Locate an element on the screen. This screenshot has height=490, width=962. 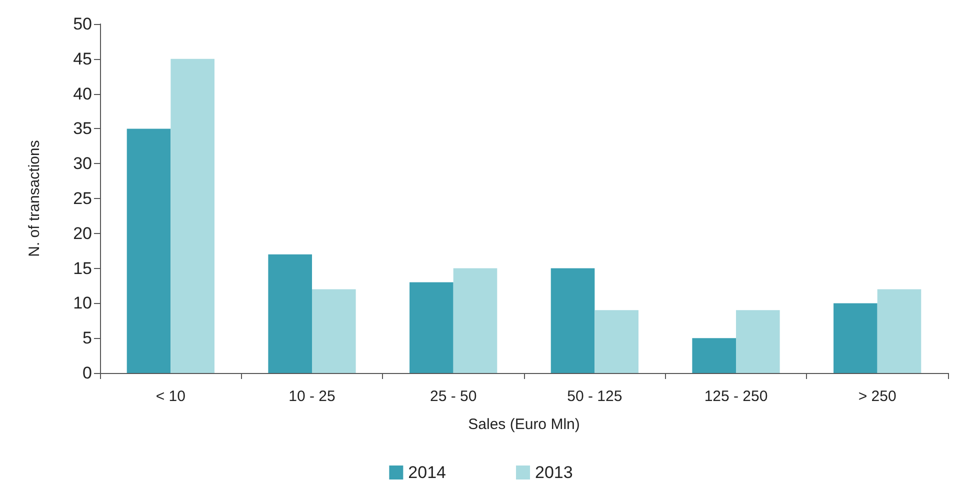
y-tick-label: 0 is located at coordinates (87, 373).